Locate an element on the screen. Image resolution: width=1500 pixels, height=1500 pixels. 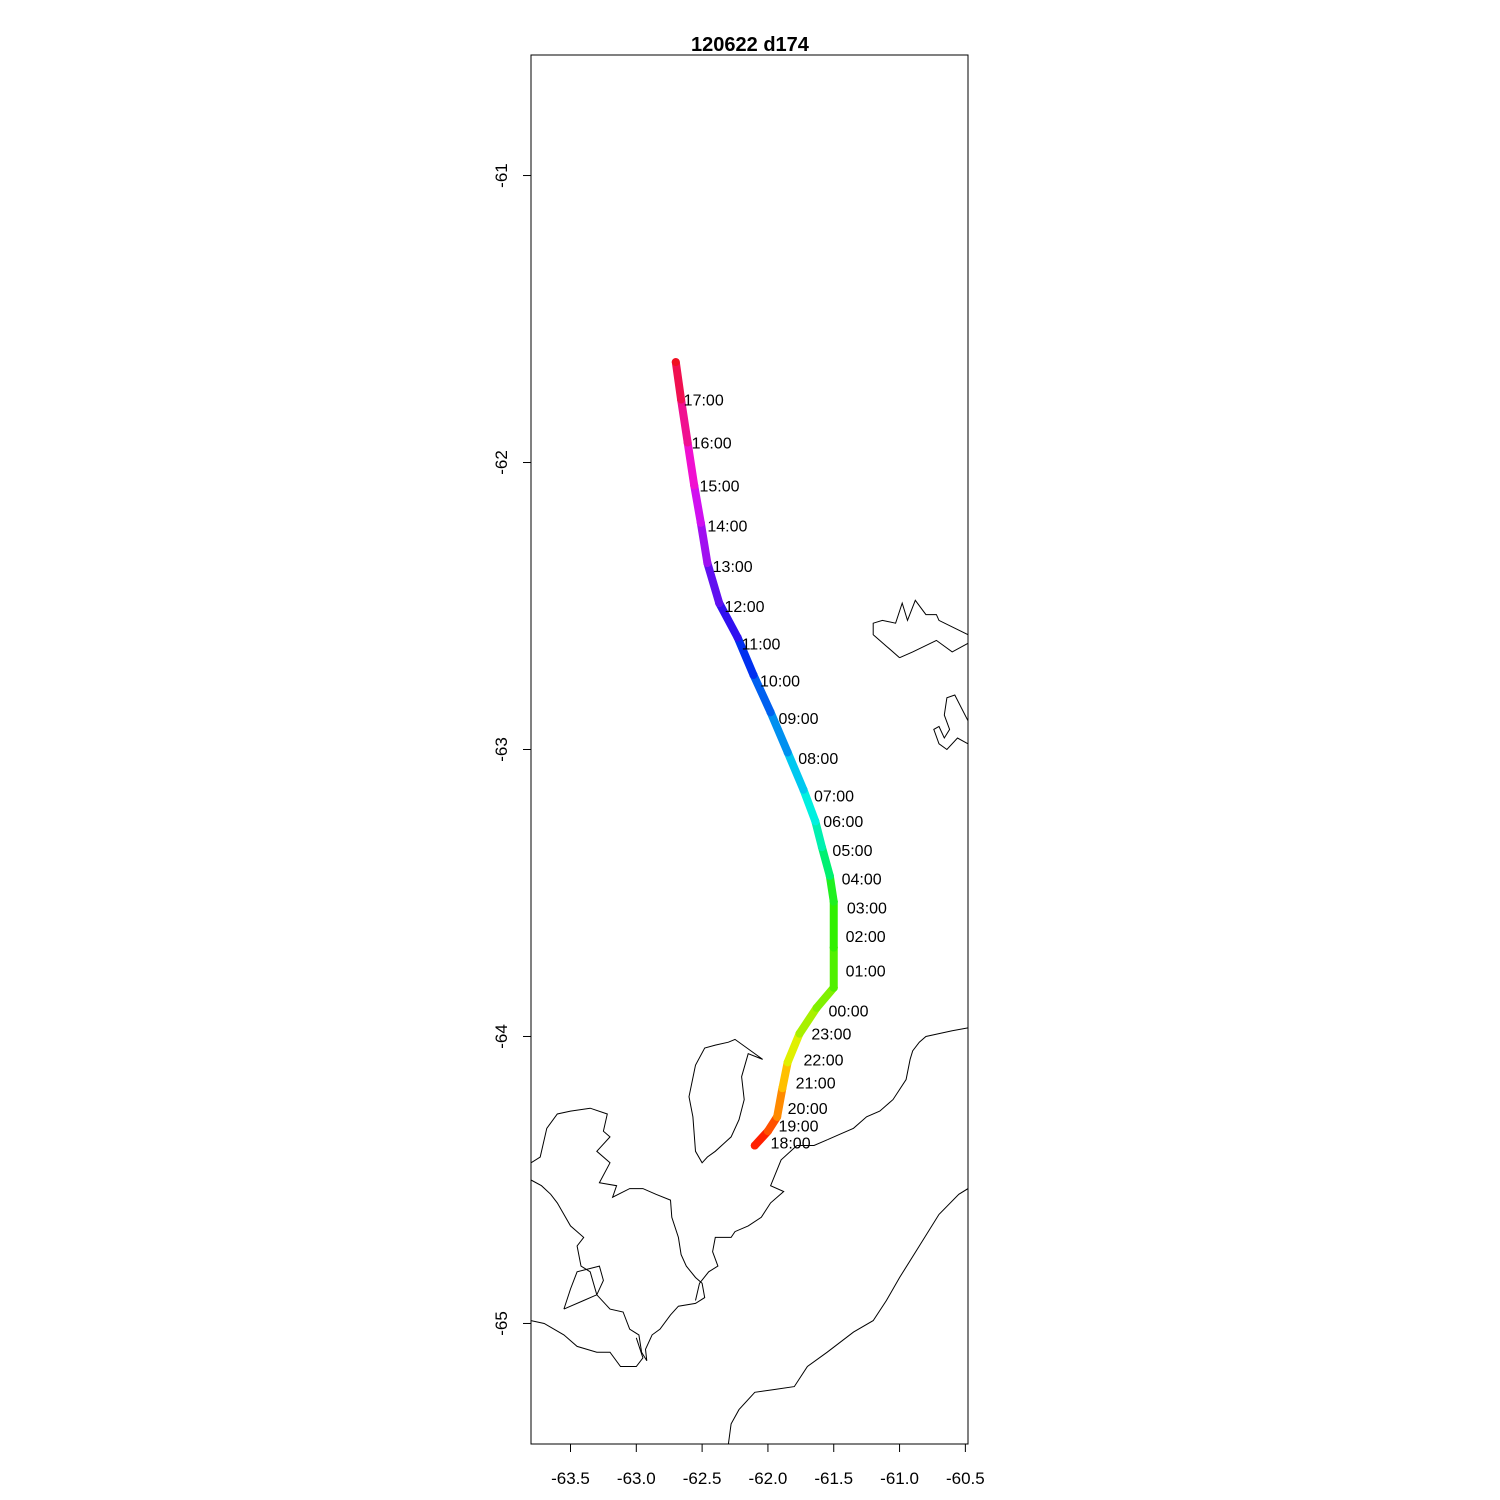
chart-title: 120622 d174 is located at coordinates (750, 45).